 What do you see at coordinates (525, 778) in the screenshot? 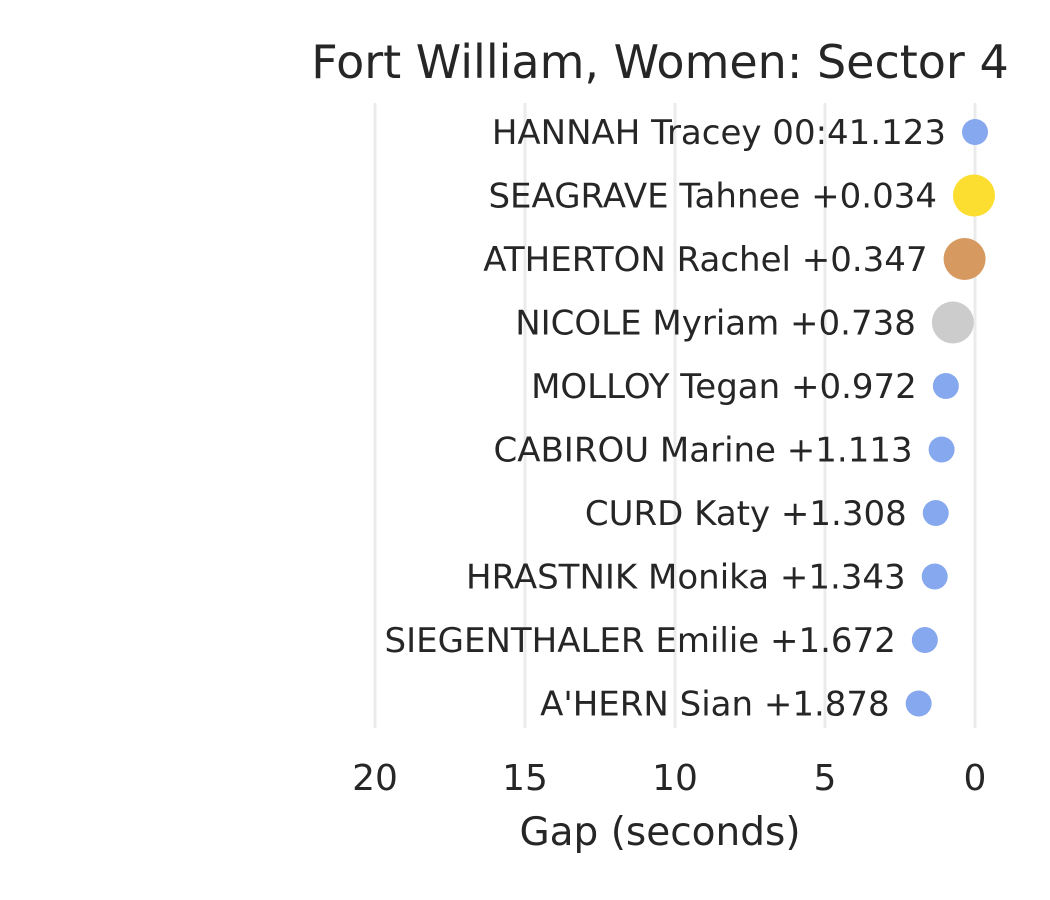
I see `x-tick-label: 15` at bounding box center [525, 778].